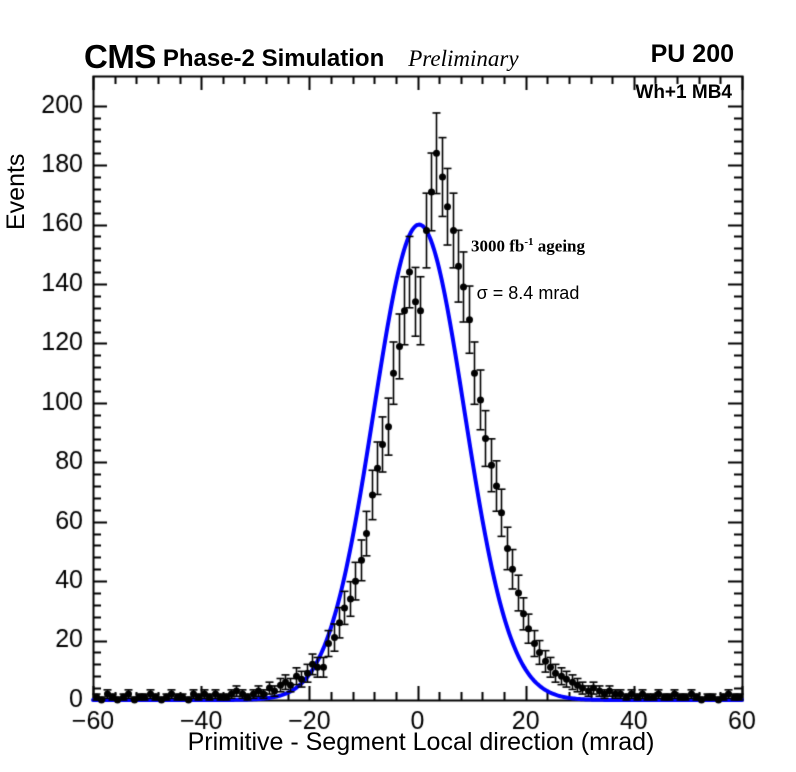 The image size is (796, 772). Describe the element at coordinates (683, 92) in the screenshot. I see `detector-label: Wh+1 MB4` at that location.